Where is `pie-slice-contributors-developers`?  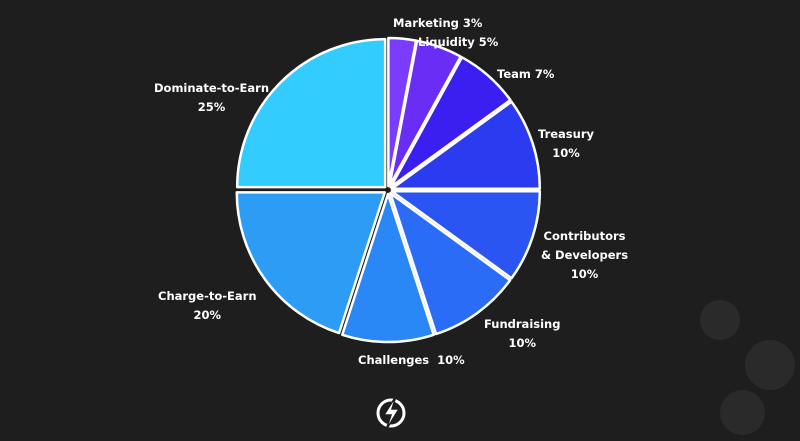
pie-slice-contributors-developers is located at coordinates (466, 234).